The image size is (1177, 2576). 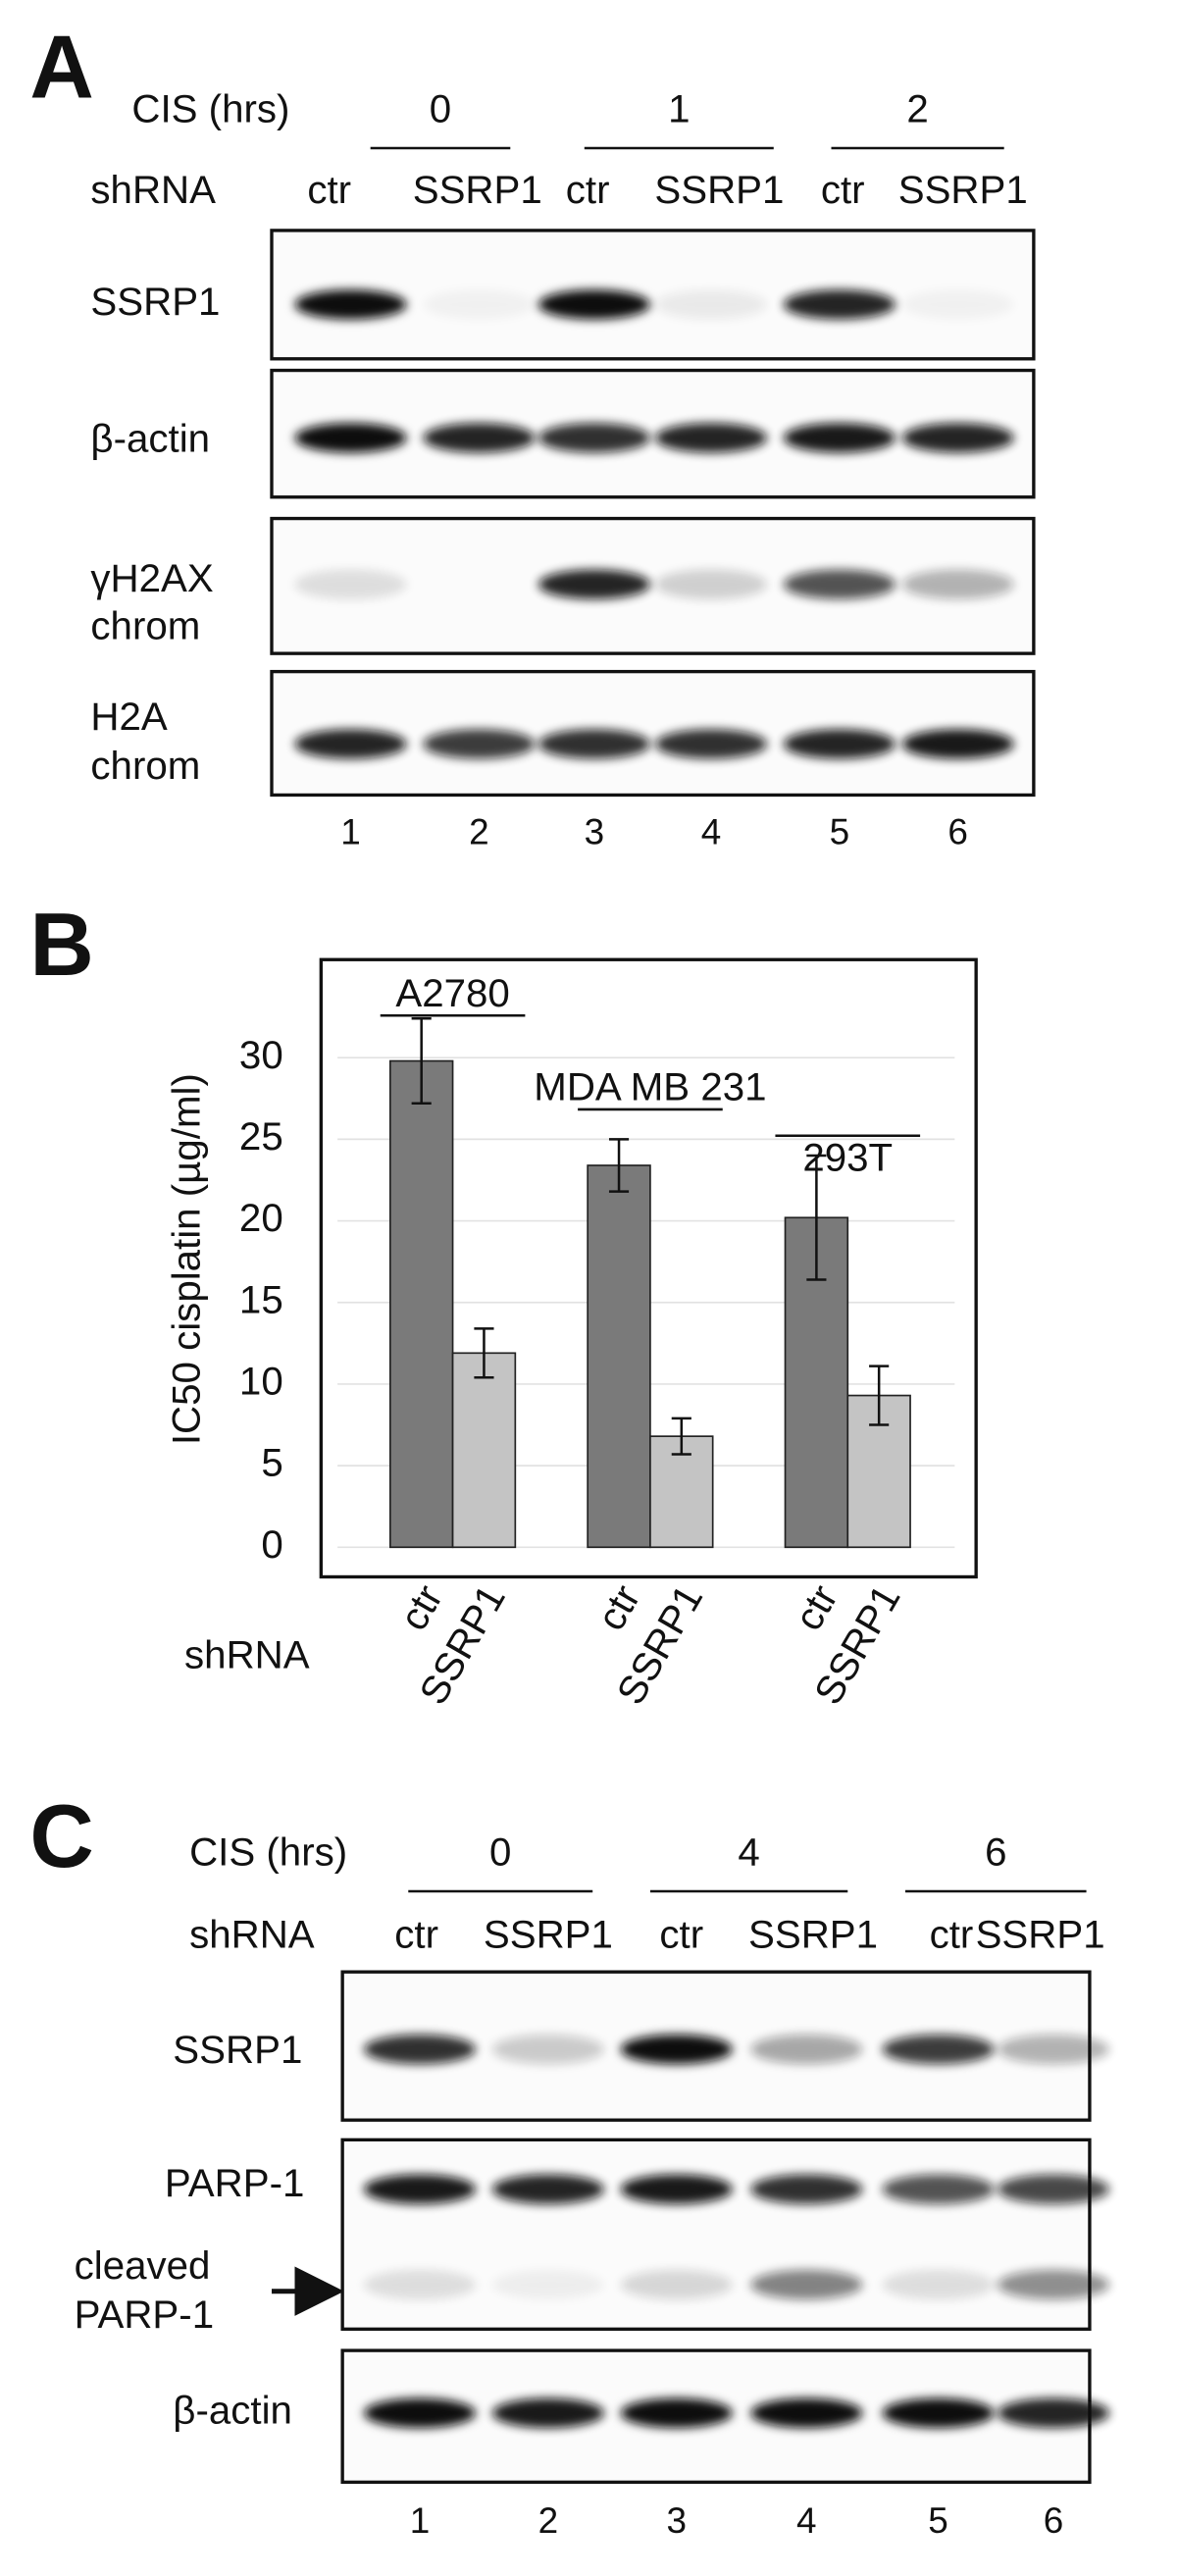 I want to click on y-tick-label: 0, so click(x=271, y=1544).